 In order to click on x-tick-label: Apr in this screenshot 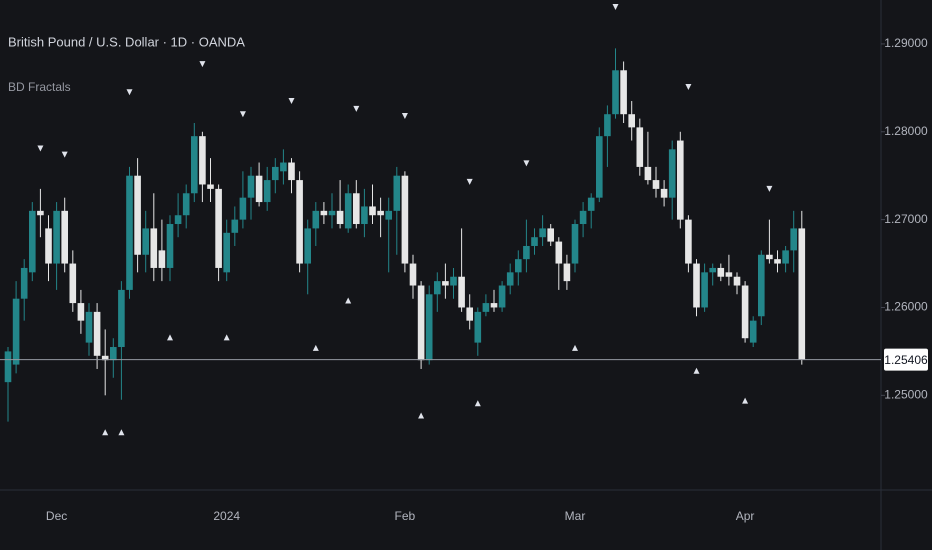, I will do `click(745, 516)`.